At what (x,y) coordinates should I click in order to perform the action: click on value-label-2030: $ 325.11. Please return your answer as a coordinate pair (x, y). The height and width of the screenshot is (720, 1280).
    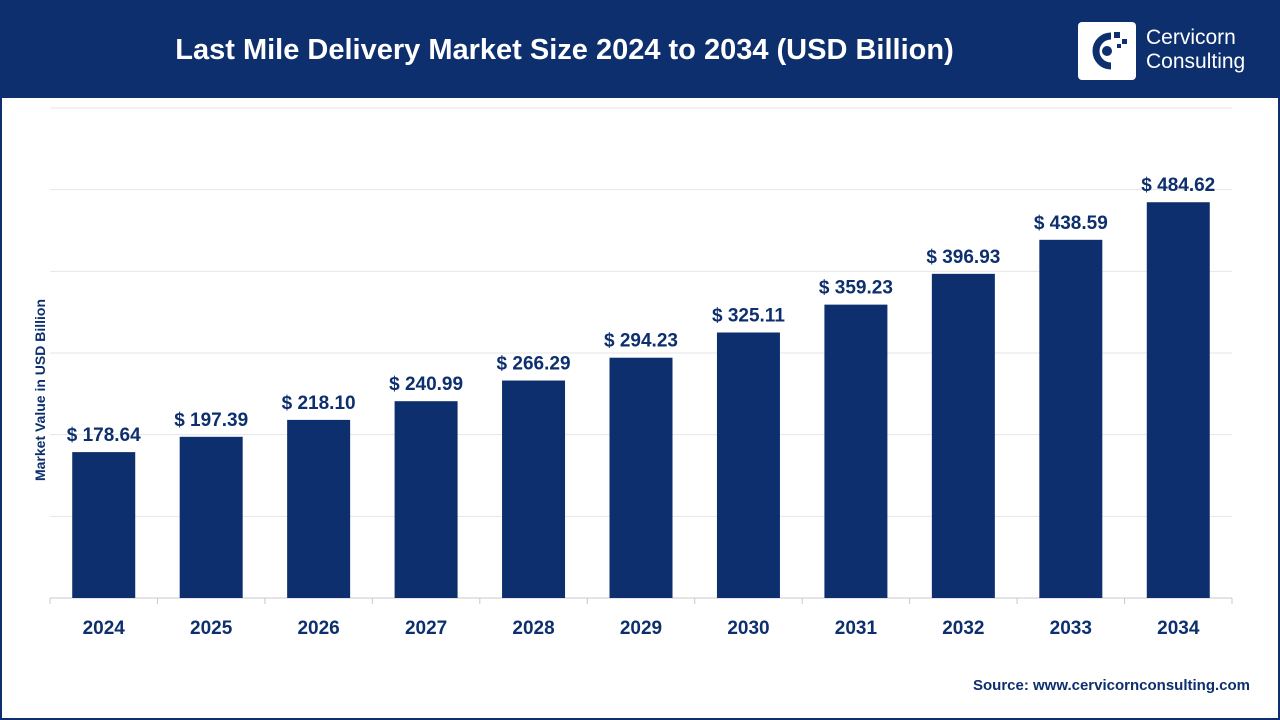
    Looking at the image, I should click on (748, 315).